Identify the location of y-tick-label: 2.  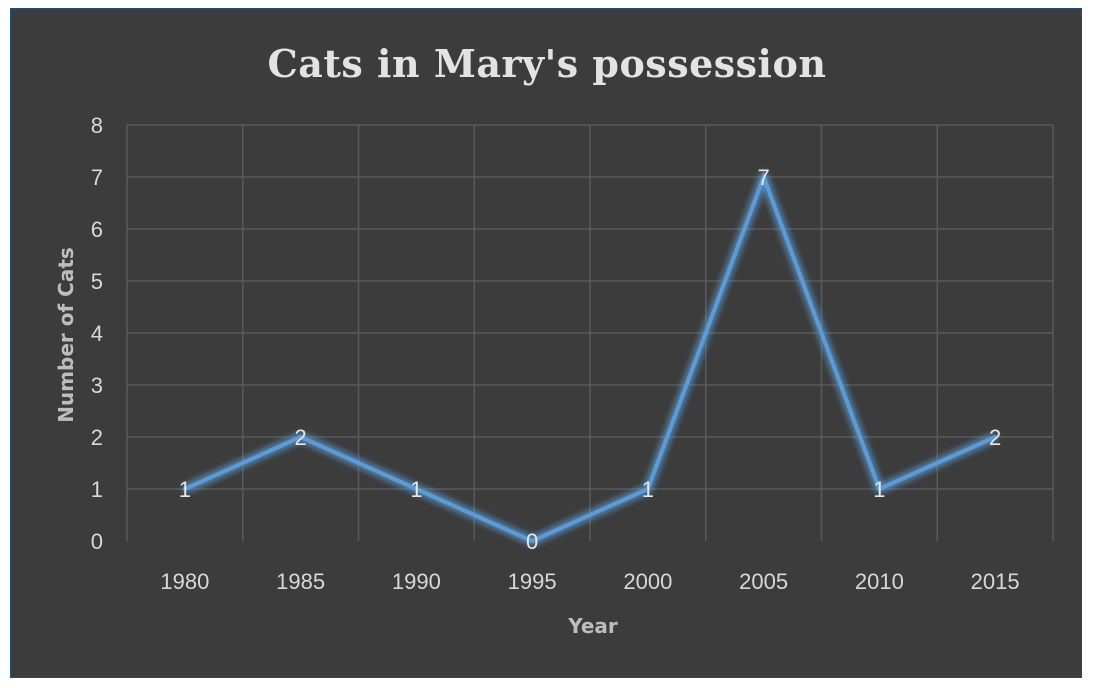
(97, 437).